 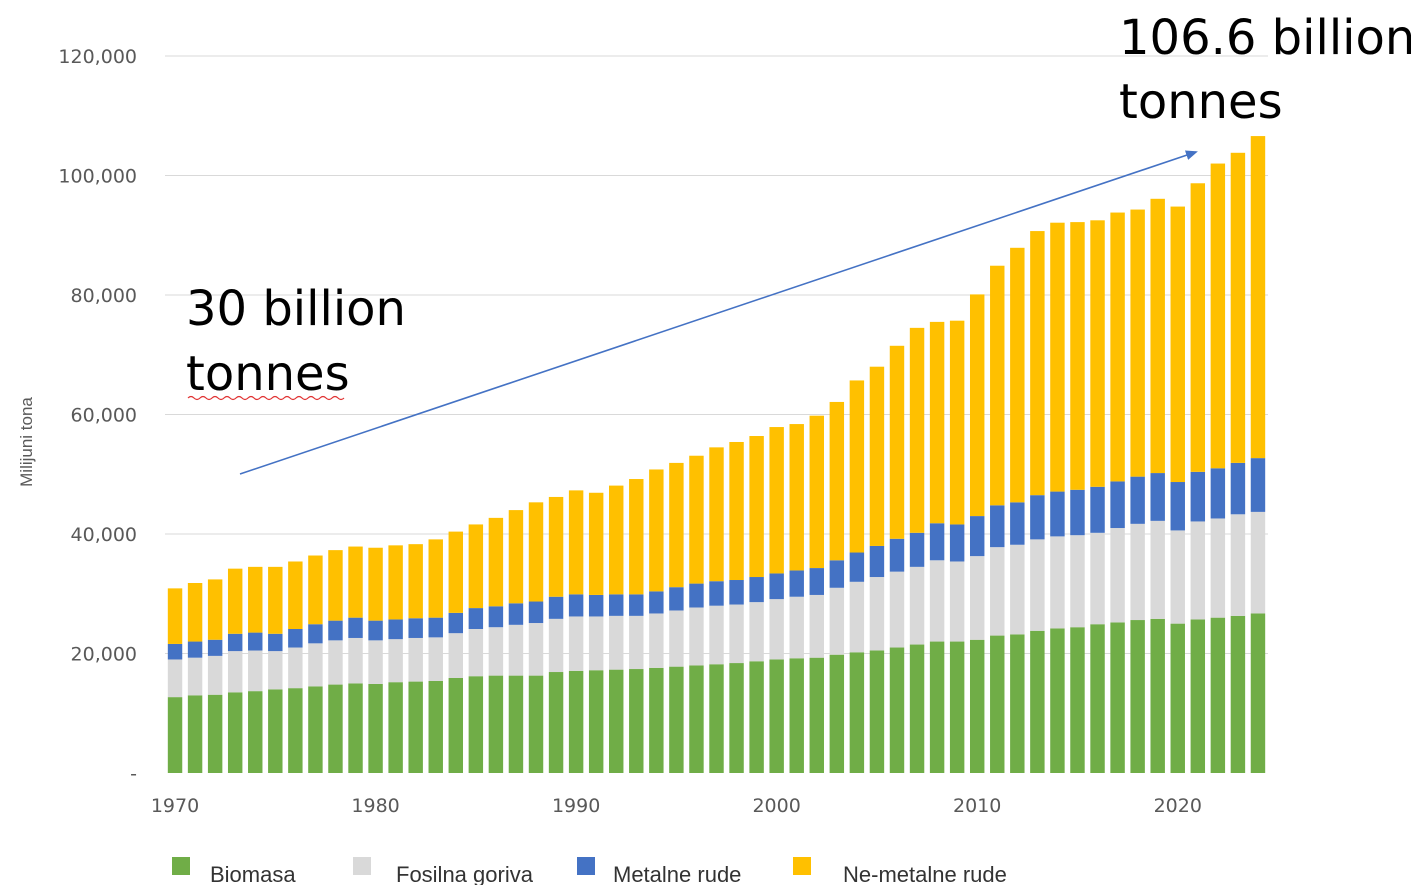 I want to click on y-tick-label: 80,000, so click(x=104, y=296).